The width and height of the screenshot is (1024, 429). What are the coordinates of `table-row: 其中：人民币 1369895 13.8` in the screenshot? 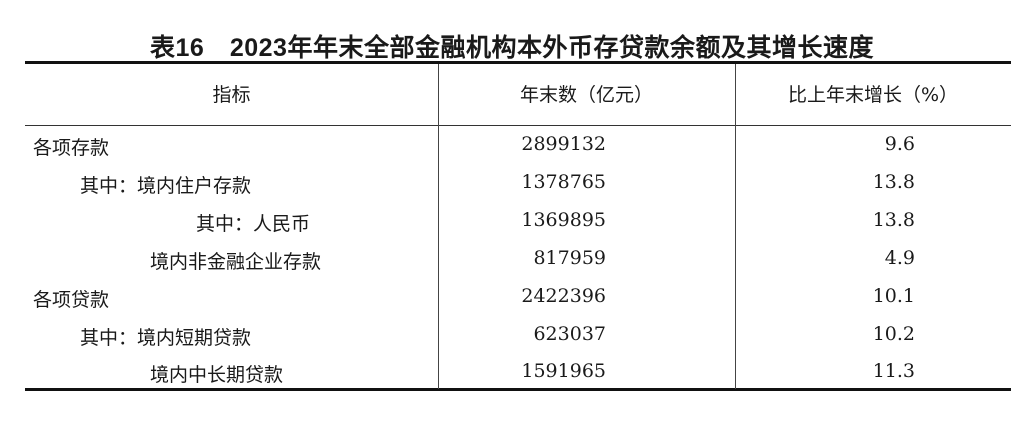 It's located at (512, 228).